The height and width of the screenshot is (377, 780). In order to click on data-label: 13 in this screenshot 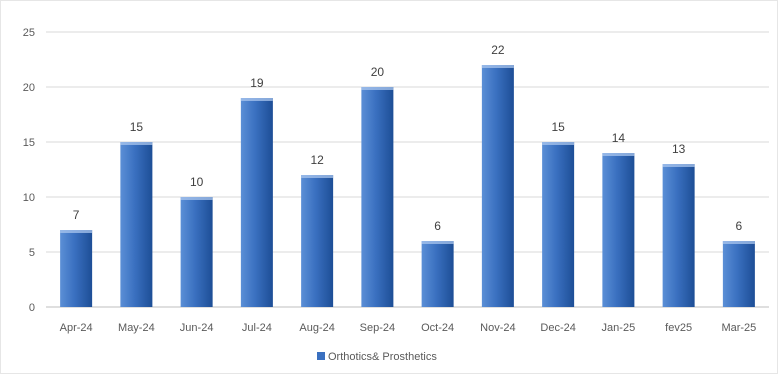, I will do `click(679, 149)`.